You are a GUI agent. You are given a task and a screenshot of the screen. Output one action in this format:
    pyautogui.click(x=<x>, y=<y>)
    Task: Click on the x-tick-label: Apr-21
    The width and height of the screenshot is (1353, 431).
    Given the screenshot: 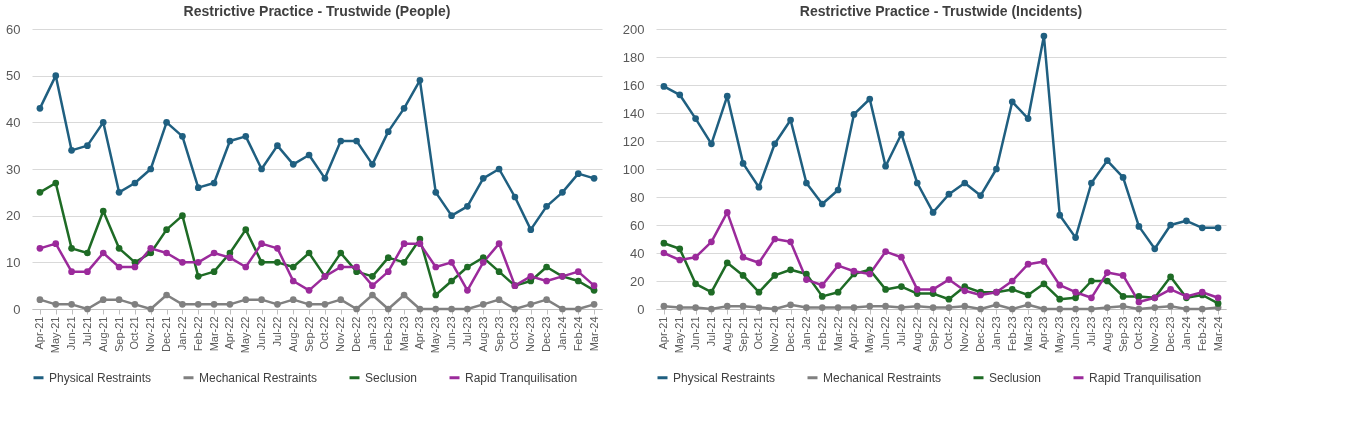 What is the action you would take?
    pyautogui.click(x=39, y=333)
    